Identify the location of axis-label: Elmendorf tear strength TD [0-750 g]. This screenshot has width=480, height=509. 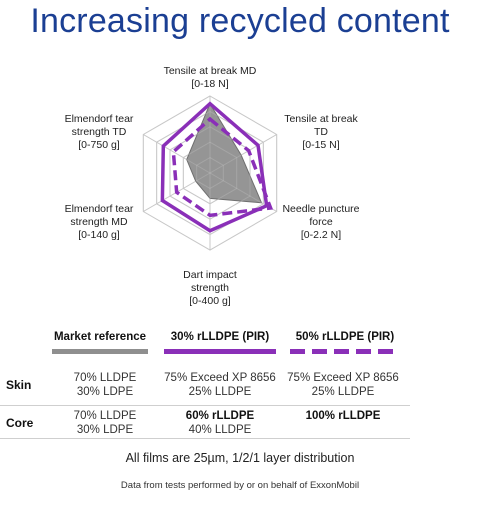
(99, 132).